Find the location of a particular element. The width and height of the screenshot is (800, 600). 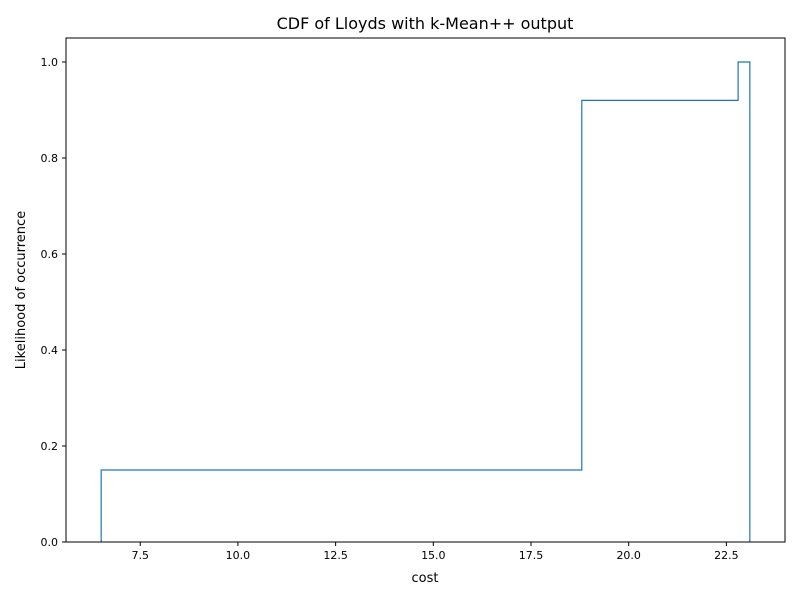

y-tick-label: 0.4 is located at coordinates (50, 350).